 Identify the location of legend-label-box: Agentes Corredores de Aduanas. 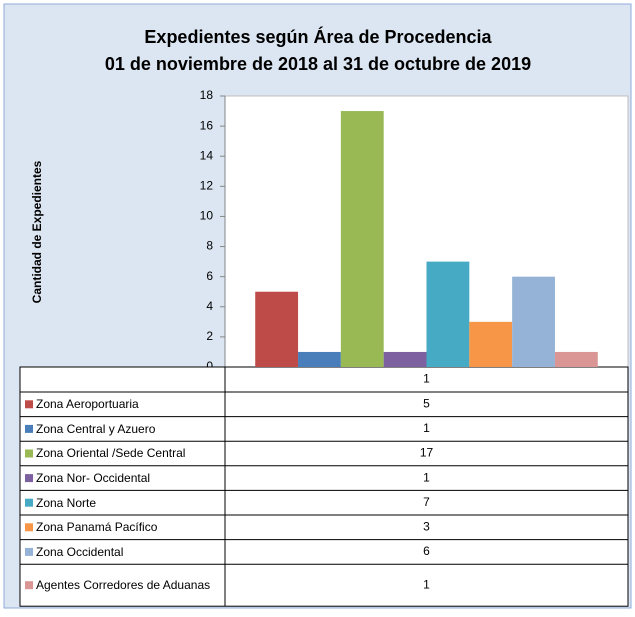
(128, 585).